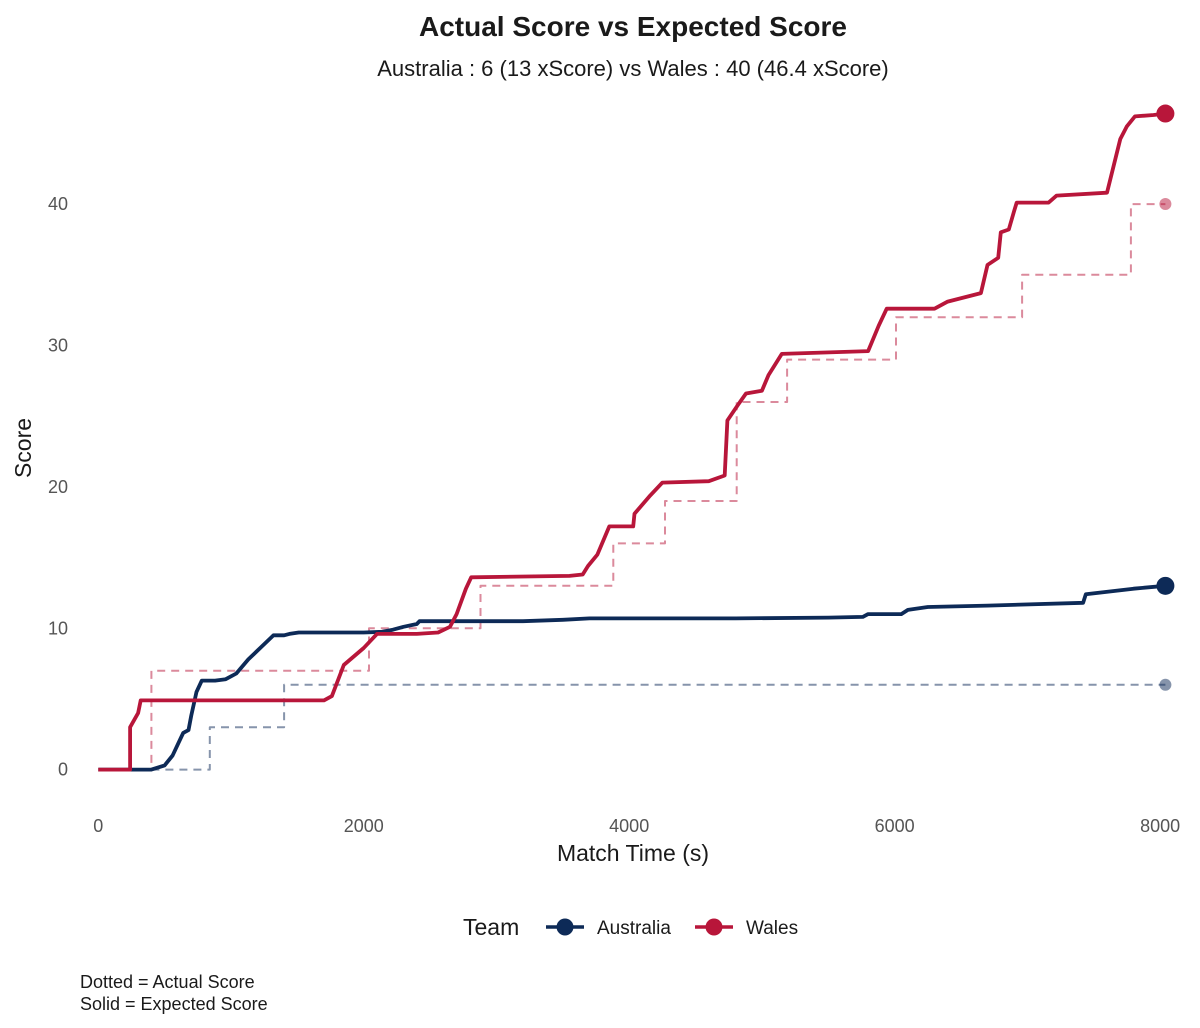  I want to click on legend: Team Australia Wales, so click(630, 927).